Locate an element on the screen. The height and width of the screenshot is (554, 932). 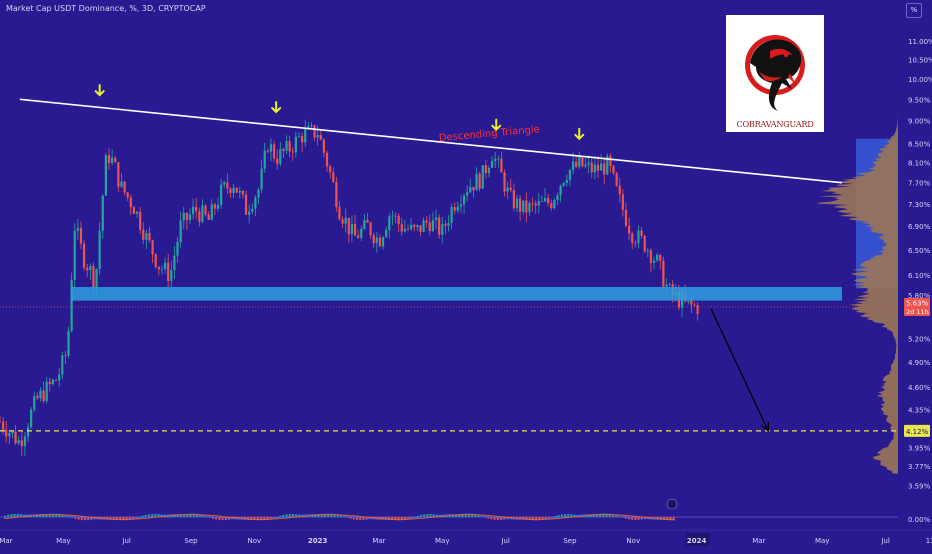
price-tick-label: 7.70% is located at coordinates (919, 184).